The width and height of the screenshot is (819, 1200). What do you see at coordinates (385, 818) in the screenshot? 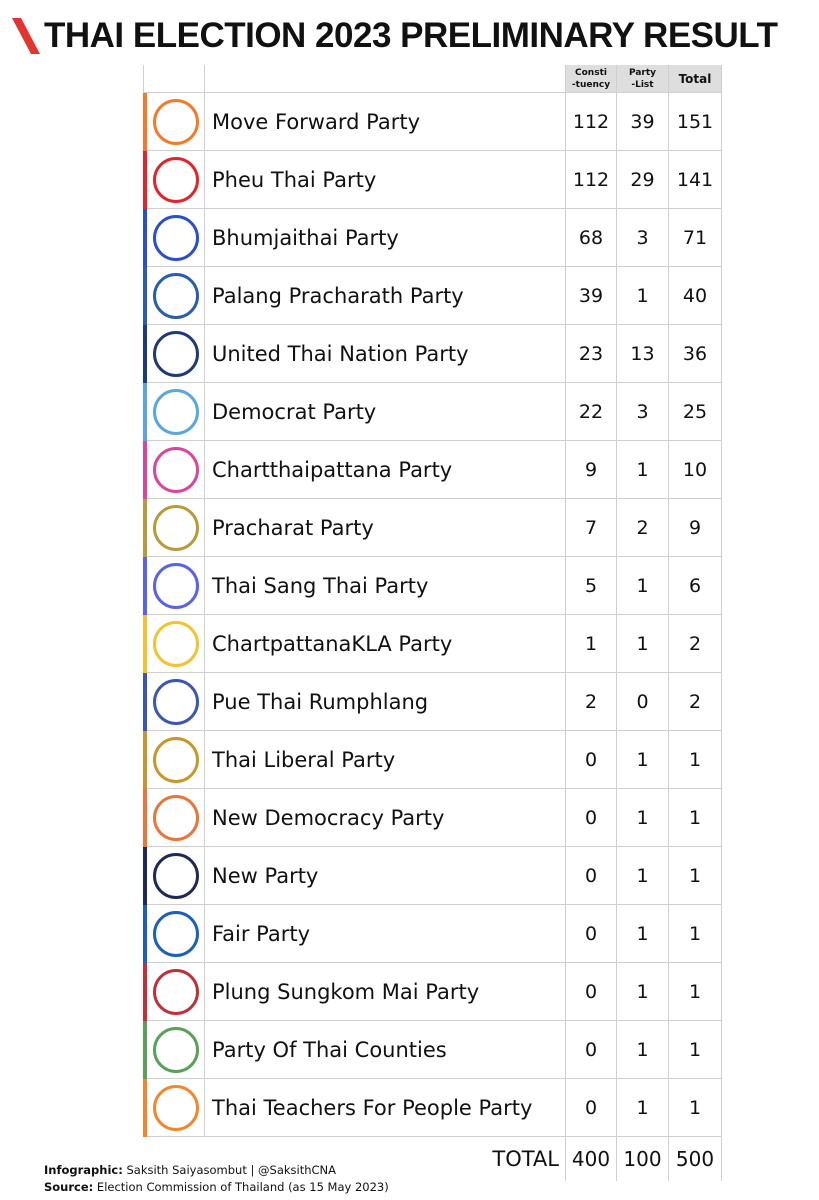
I see `party-name: New Democracy Party` at bounding box center [385, 818].